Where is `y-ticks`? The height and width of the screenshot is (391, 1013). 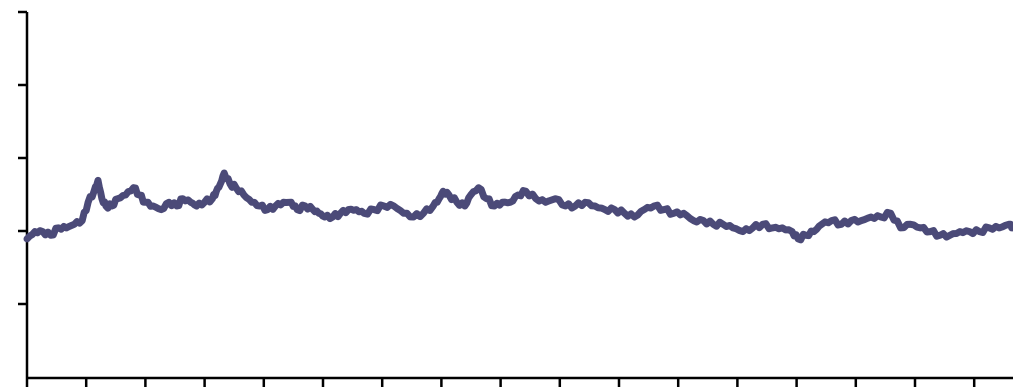
y-ticks is located at coordinates (22, 158).